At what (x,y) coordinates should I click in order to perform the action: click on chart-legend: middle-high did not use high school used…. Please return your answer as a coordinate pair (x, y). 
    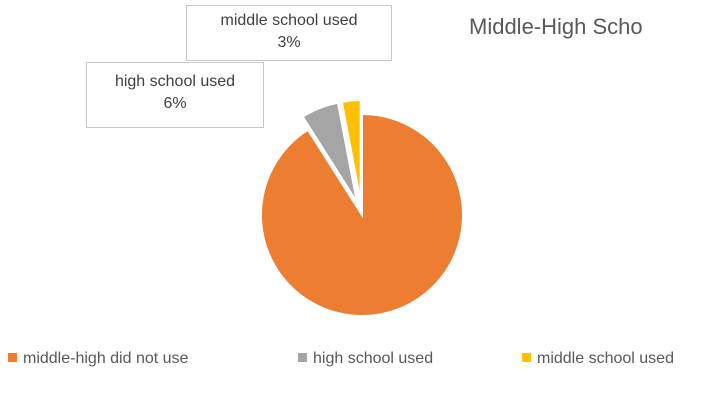
    Looking at the image, I should click on (361, 361).